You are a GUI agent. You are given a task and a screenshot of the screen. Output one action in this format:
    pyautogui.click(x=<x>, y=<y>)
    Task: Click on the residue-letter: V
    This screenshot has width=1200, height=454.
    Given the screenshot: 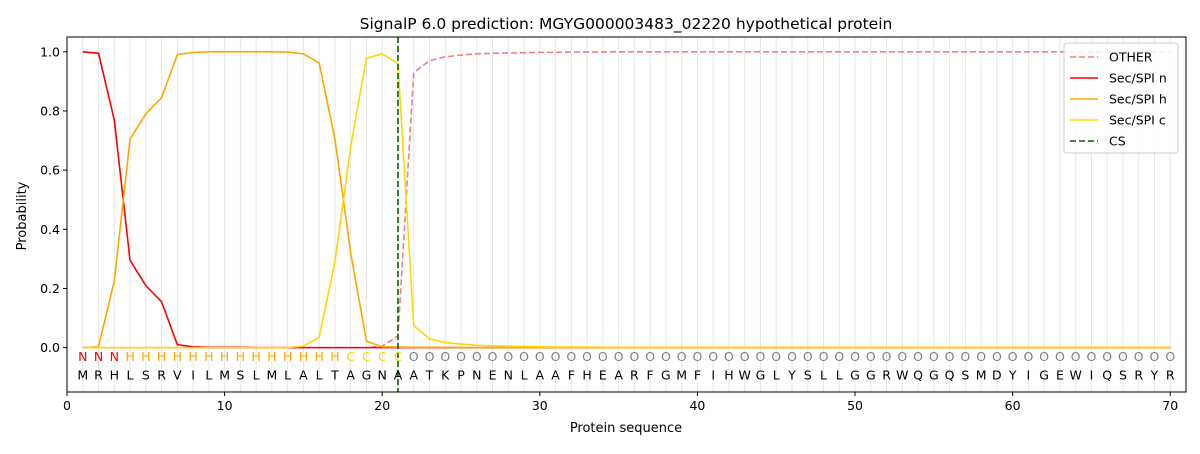 What is the action you would take?
    pyautogui.click(x=177, y=375)
    